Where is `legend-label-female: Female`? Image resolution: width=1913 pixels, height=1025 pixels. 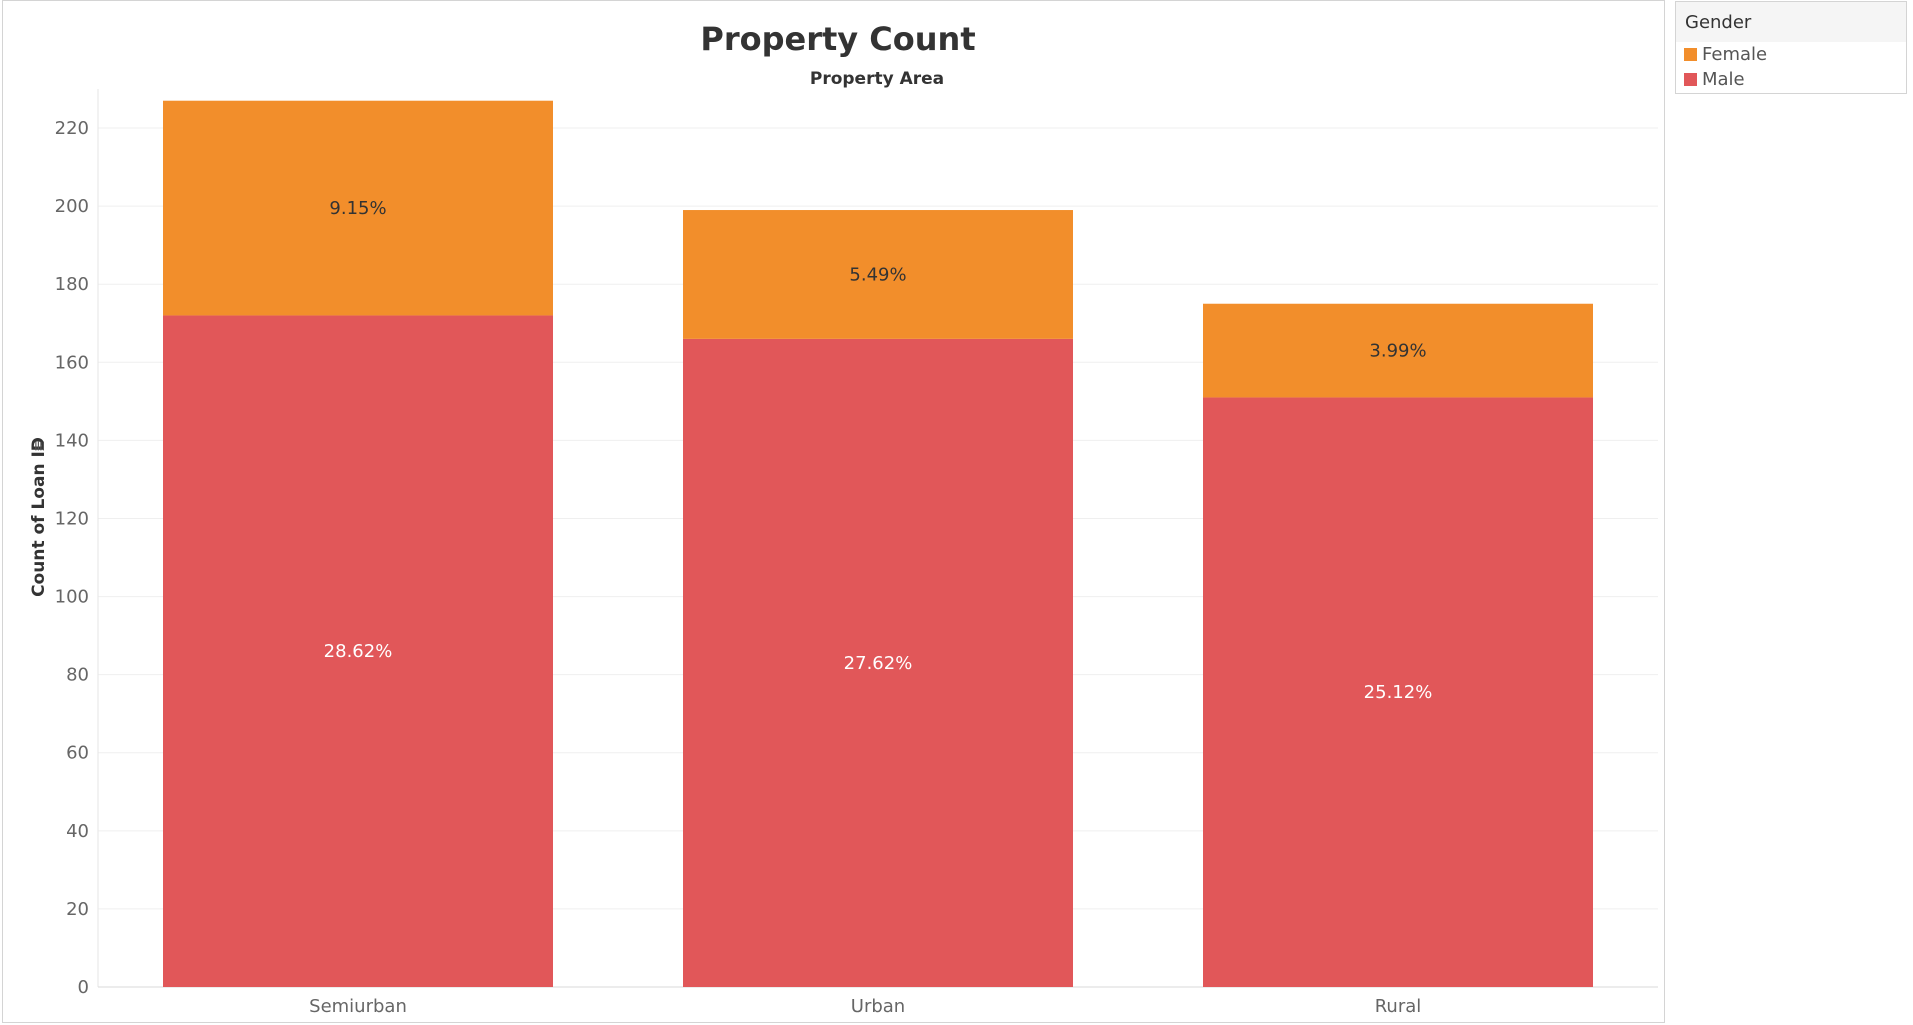
legend-label-female: Female is located at coordinates (1735, 54).